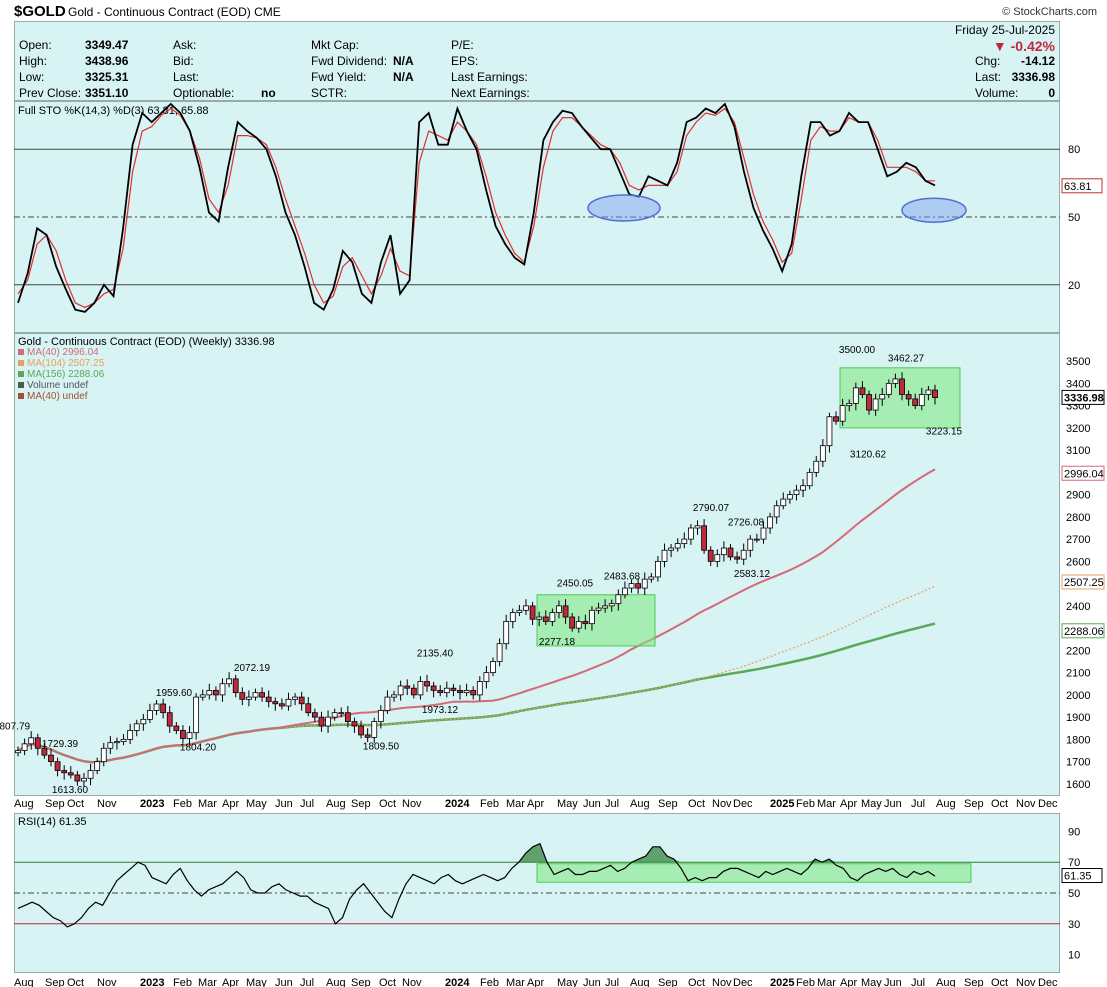 This screenshot has height=987, width=1107. Describe the element at coordinates (1078, 785) in the screenshot. I see `price-tick-1600: 1600` at that location.